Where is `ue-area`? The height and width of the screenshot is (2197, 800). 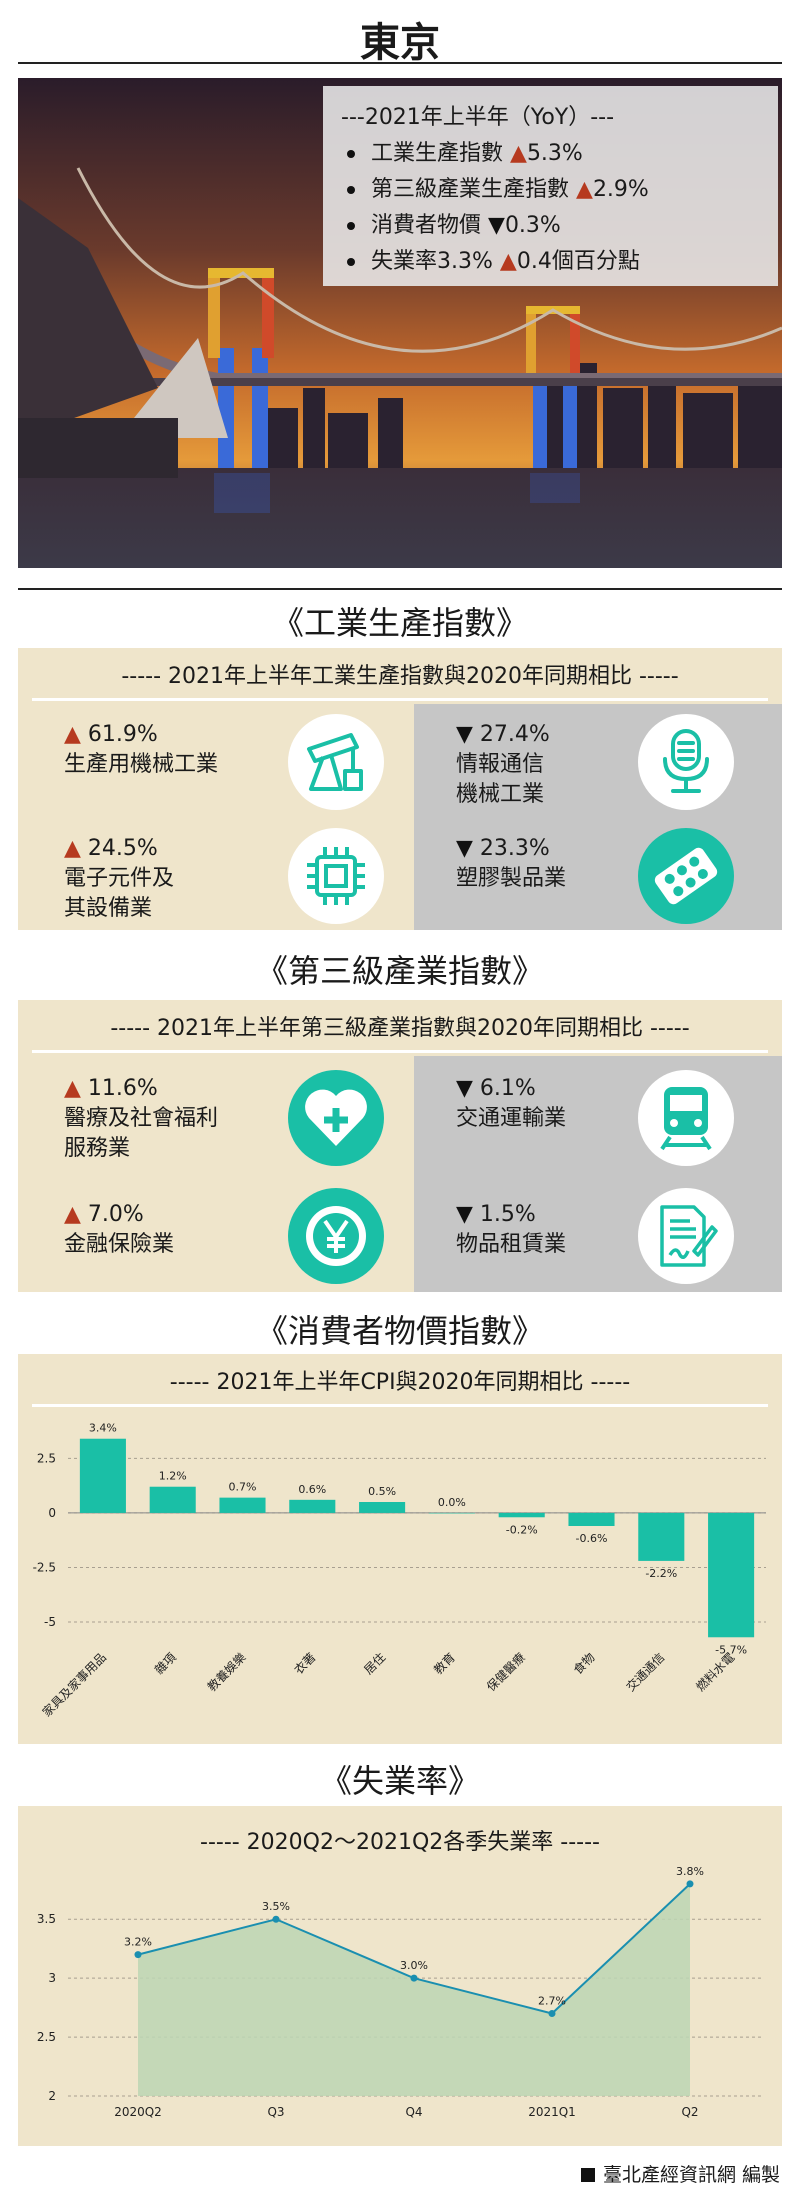
ue-area is located at coordinates (414, 1989).